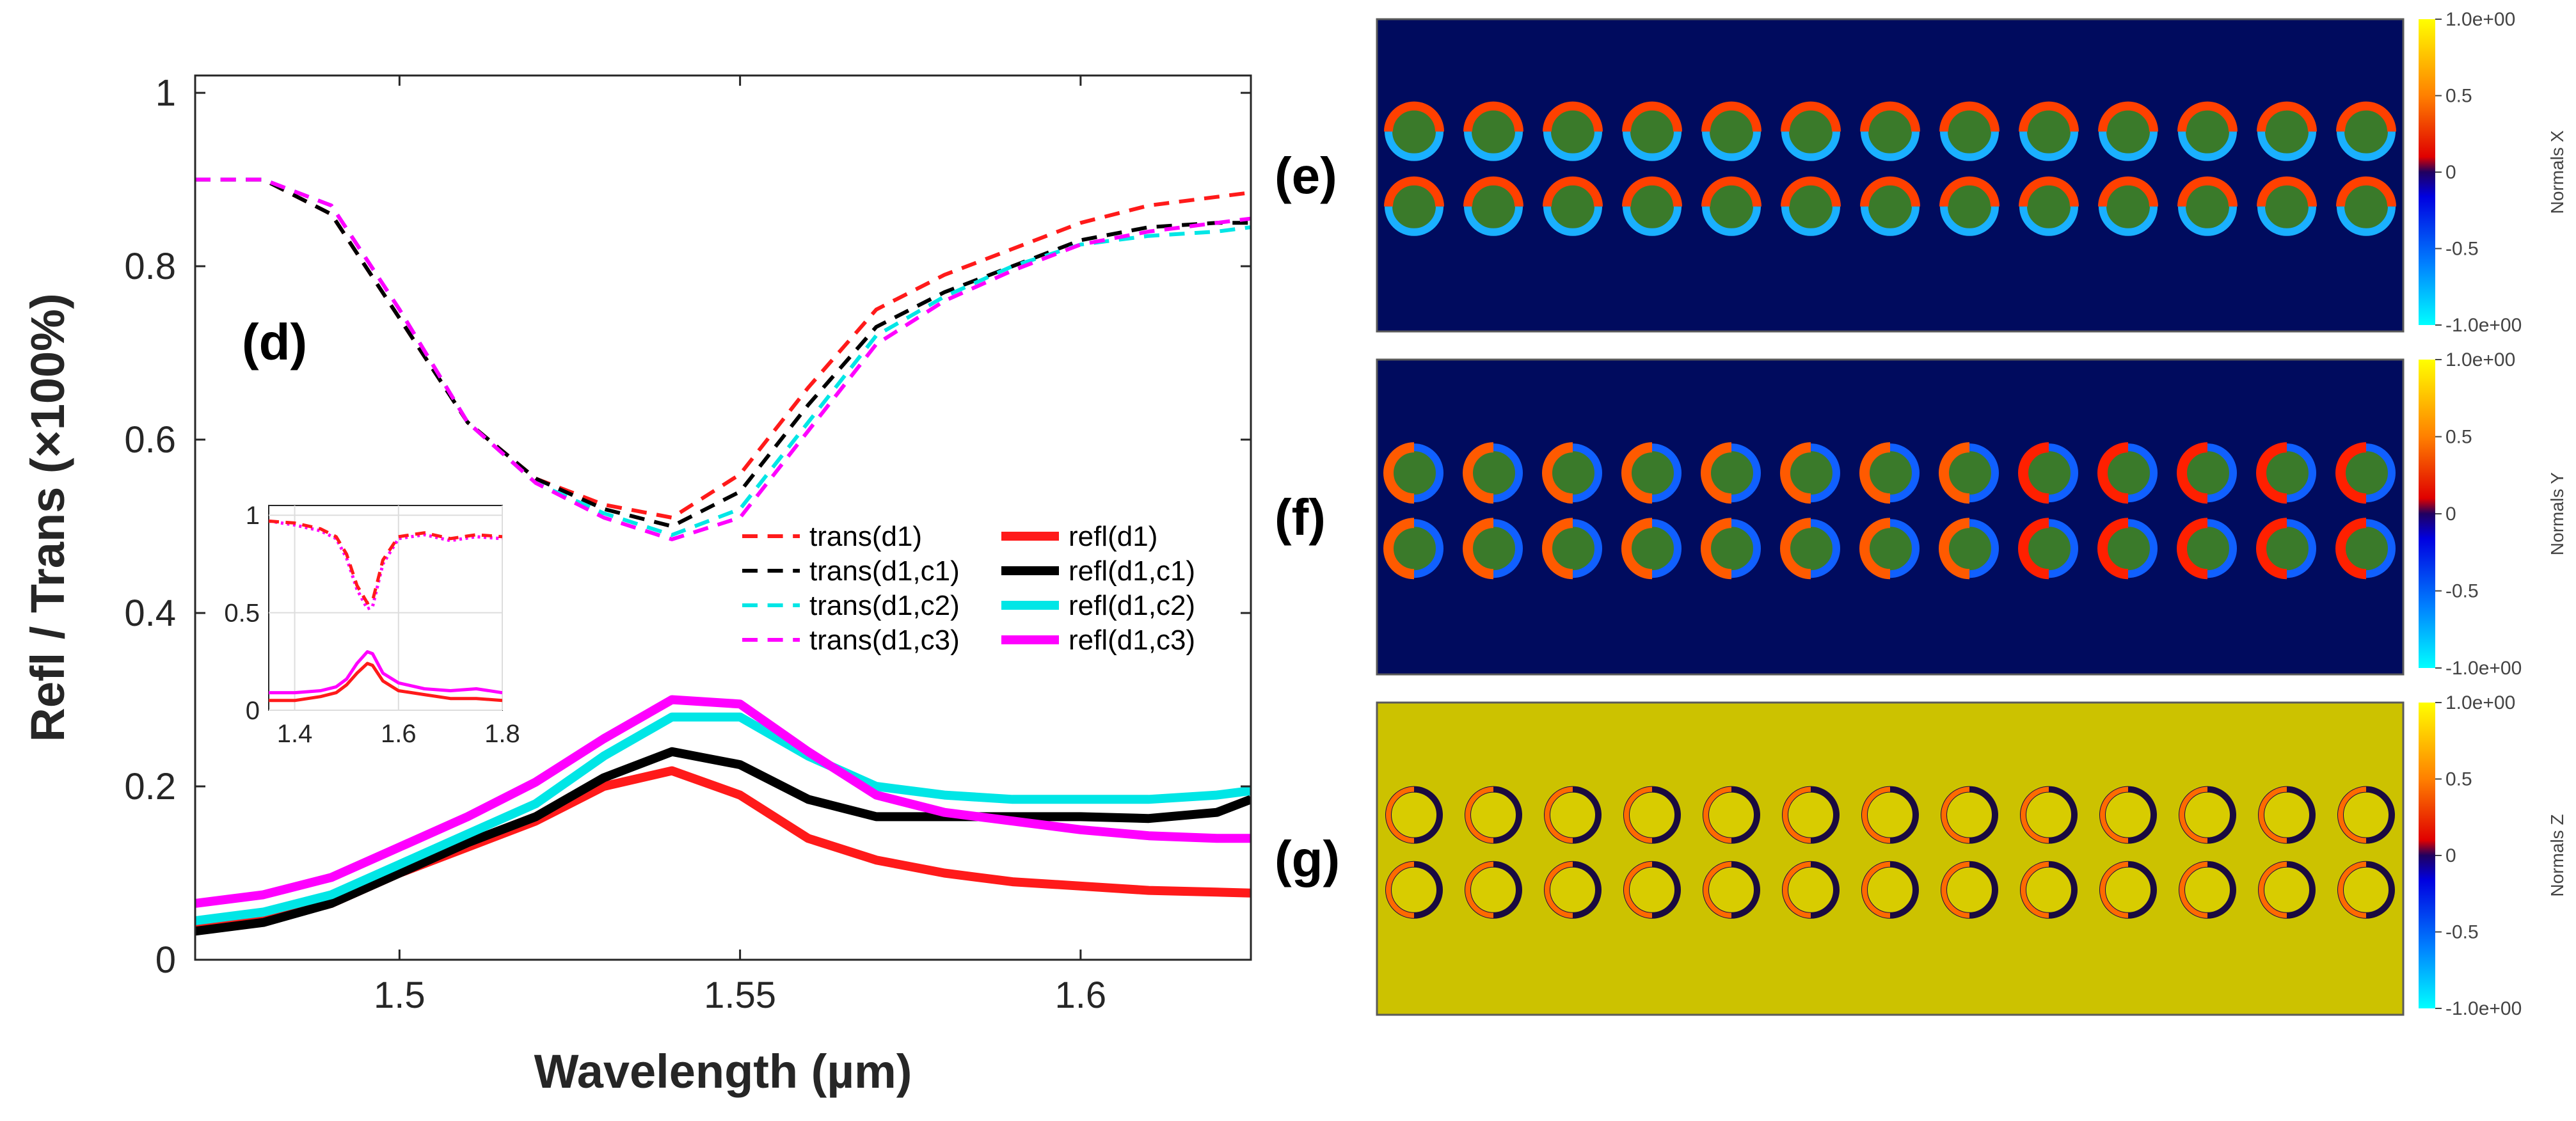 Image resolution: width=2576 pixels, height=1121 pixels. What do you see at coordinates (2451, 172) in the screenshot?
I see `colorbar-tick-label: 0` at bounding box center [2451, 172].